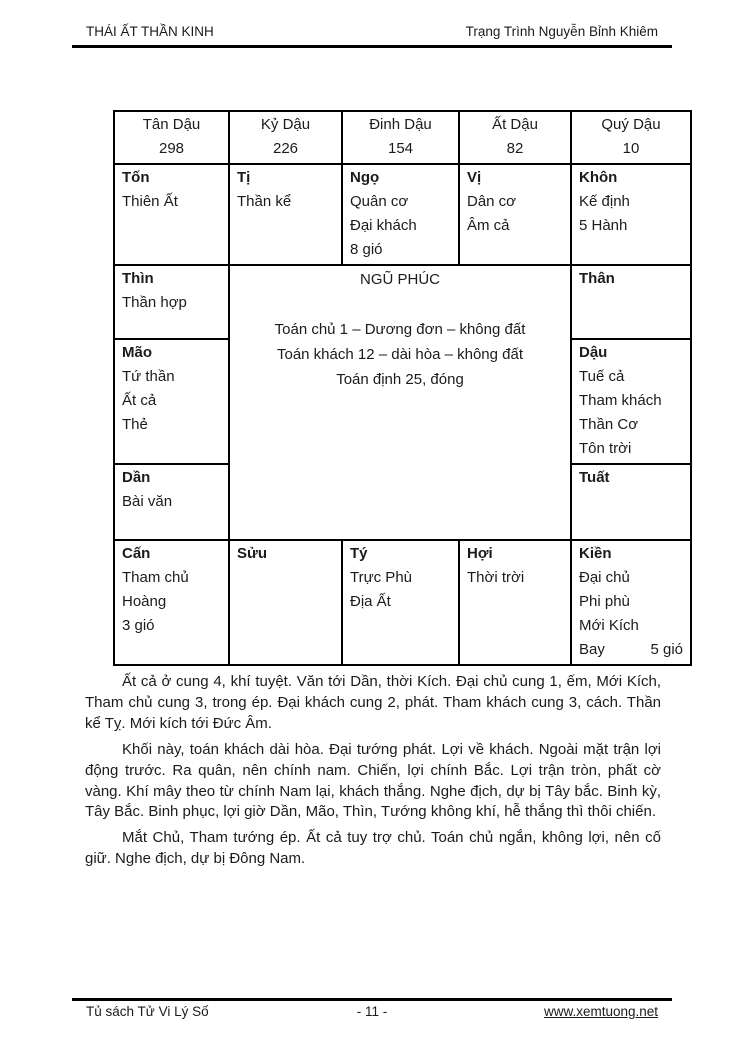 The height and width of the screenshot is (1051, 744). Describe the element at coordinates (598, 177) in the screenshot. I see `palace-label: Khôn` at that location.